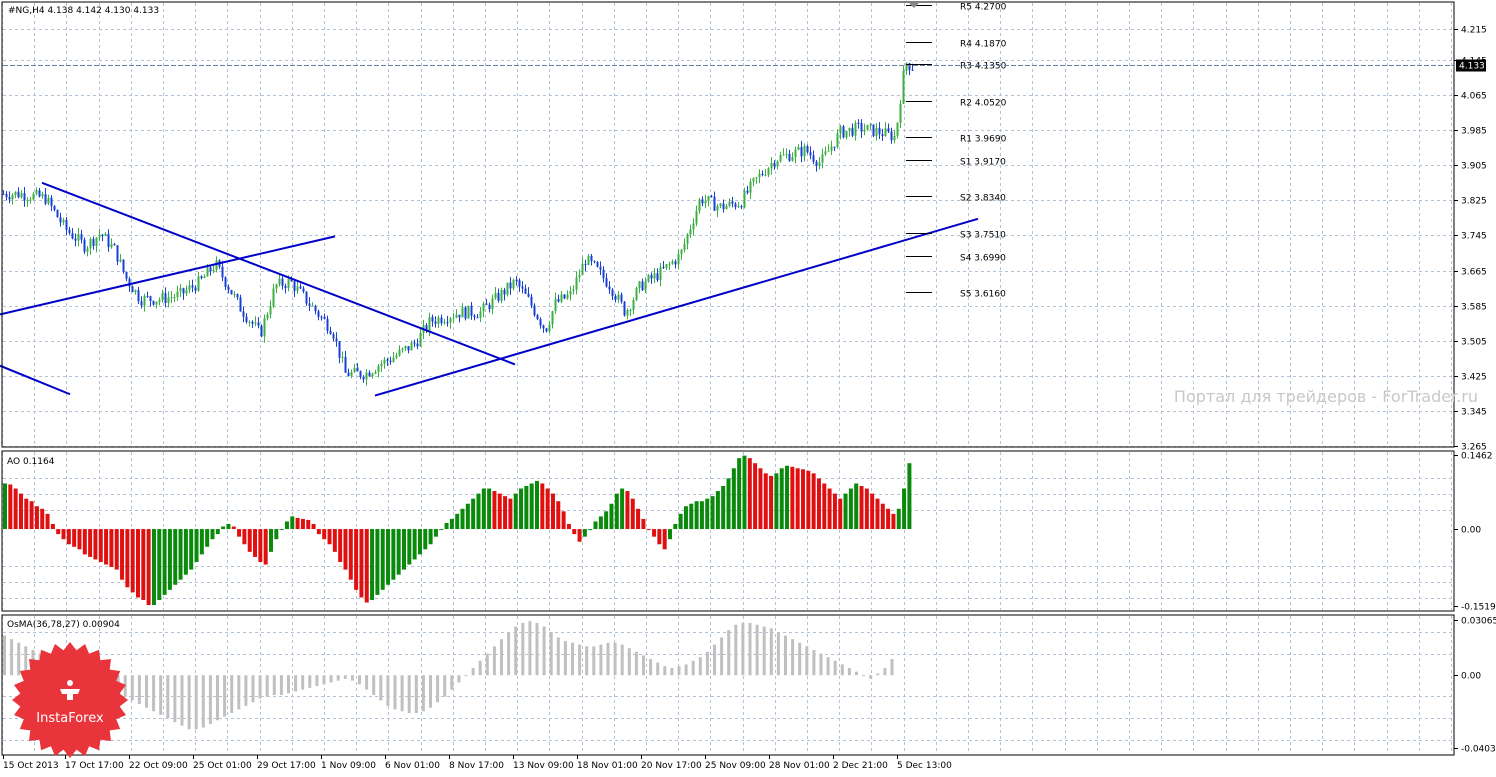 This screenshot has width=1496, height=777. Describe the element at coordinates (983, 104) in the screenshot. I see `pivot-label: R2 4.0520` at that location.